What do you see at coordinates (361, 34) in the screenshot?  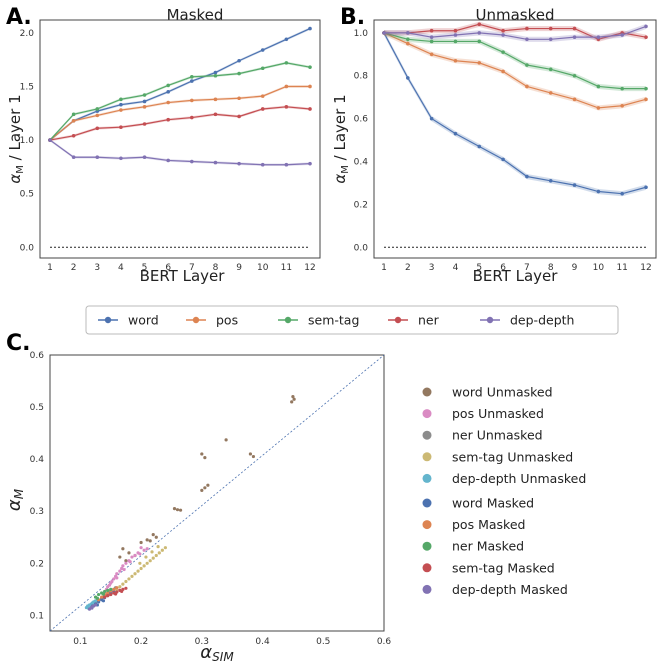 I see `b-ytick: 1.0` at bounding box center [361, 34].